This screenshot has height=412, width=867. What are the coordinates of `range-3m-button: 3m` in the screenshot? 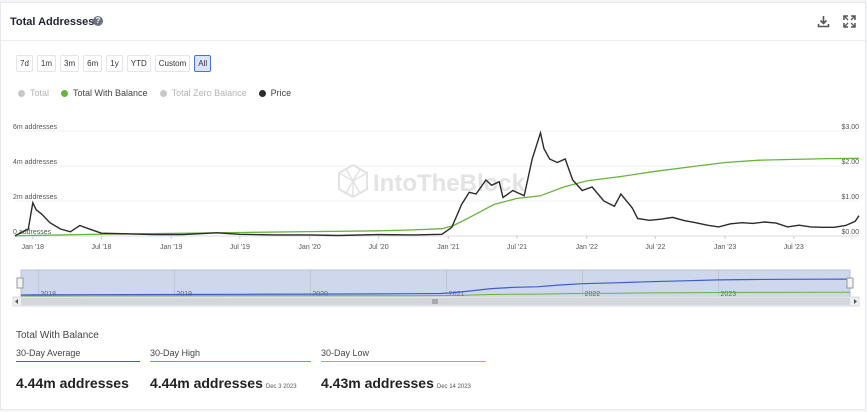 It's located at (70, 63).